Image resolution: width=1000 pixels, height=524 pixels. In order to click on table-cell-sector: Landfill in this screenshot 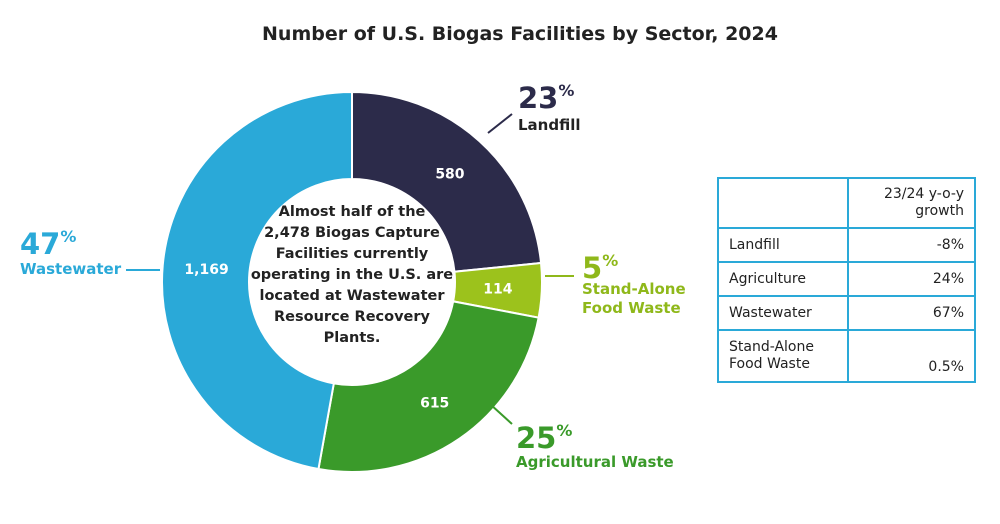, I will do `click(783, 245)`.